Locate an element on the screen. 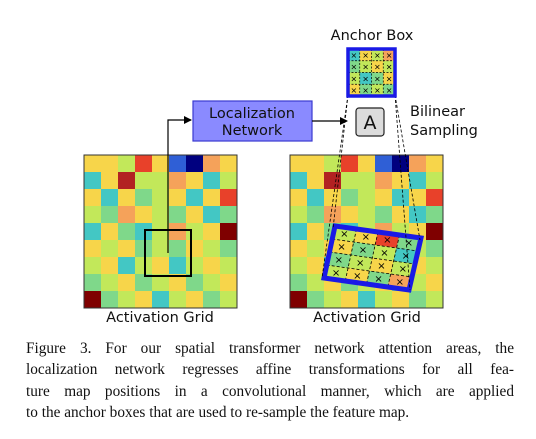 This screenshot has width=536, height=439. input-arrow is located at coordinates (179, 184).